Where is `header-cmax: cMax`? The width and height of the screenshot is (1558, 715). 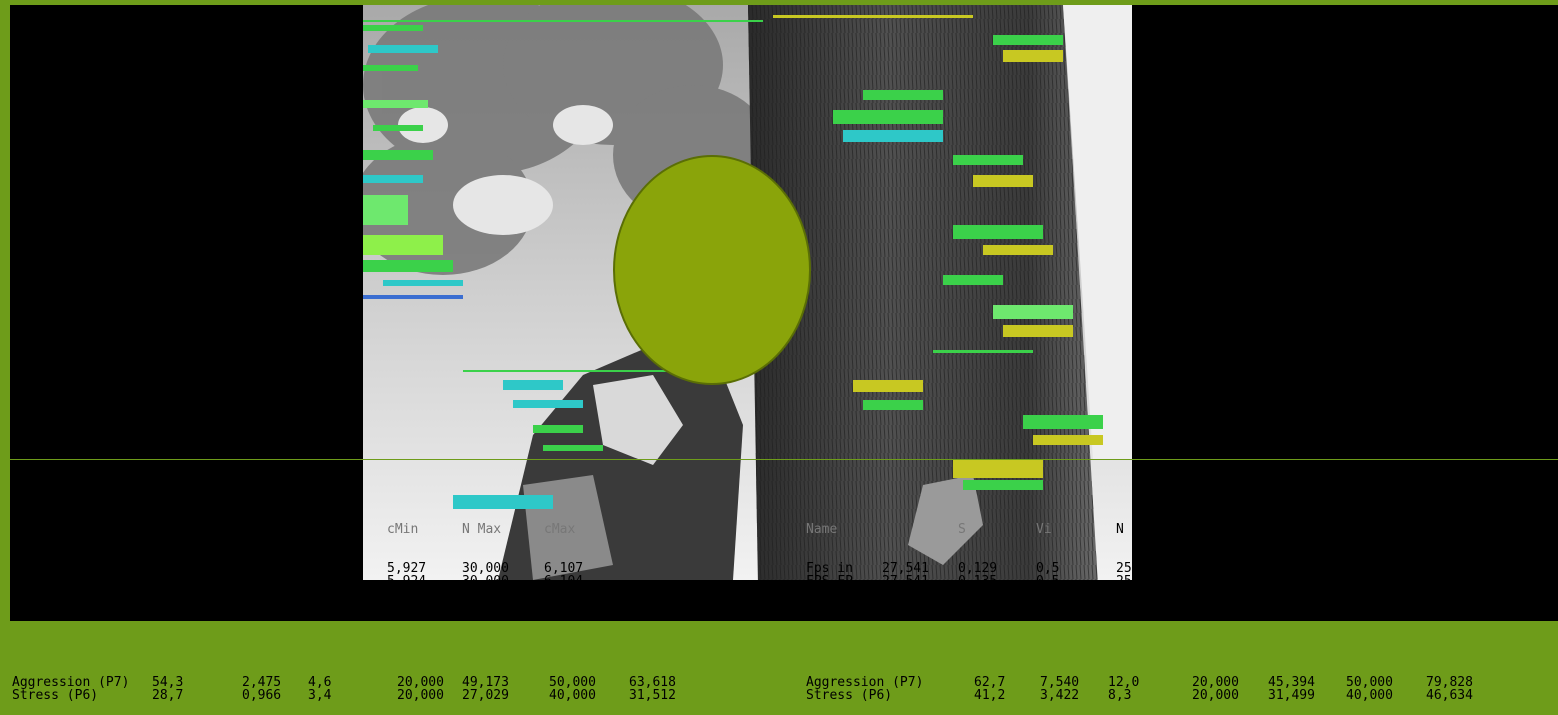
header-cmax: cMax is located at coordinates (560, 529).